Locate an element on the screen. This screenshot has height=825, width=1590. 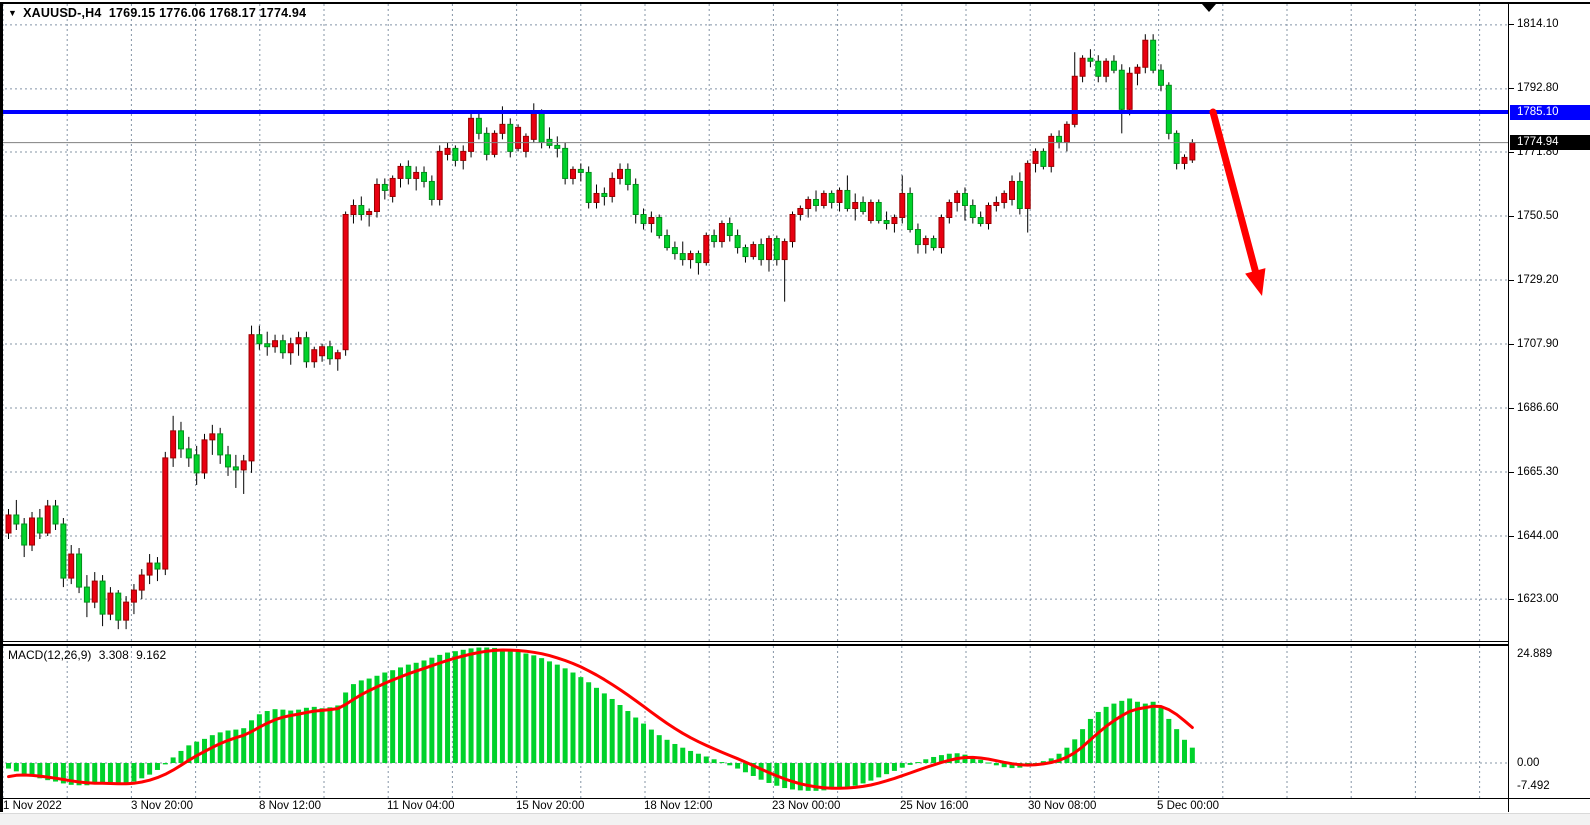
panel-separator is located at coordinates (754, 643).